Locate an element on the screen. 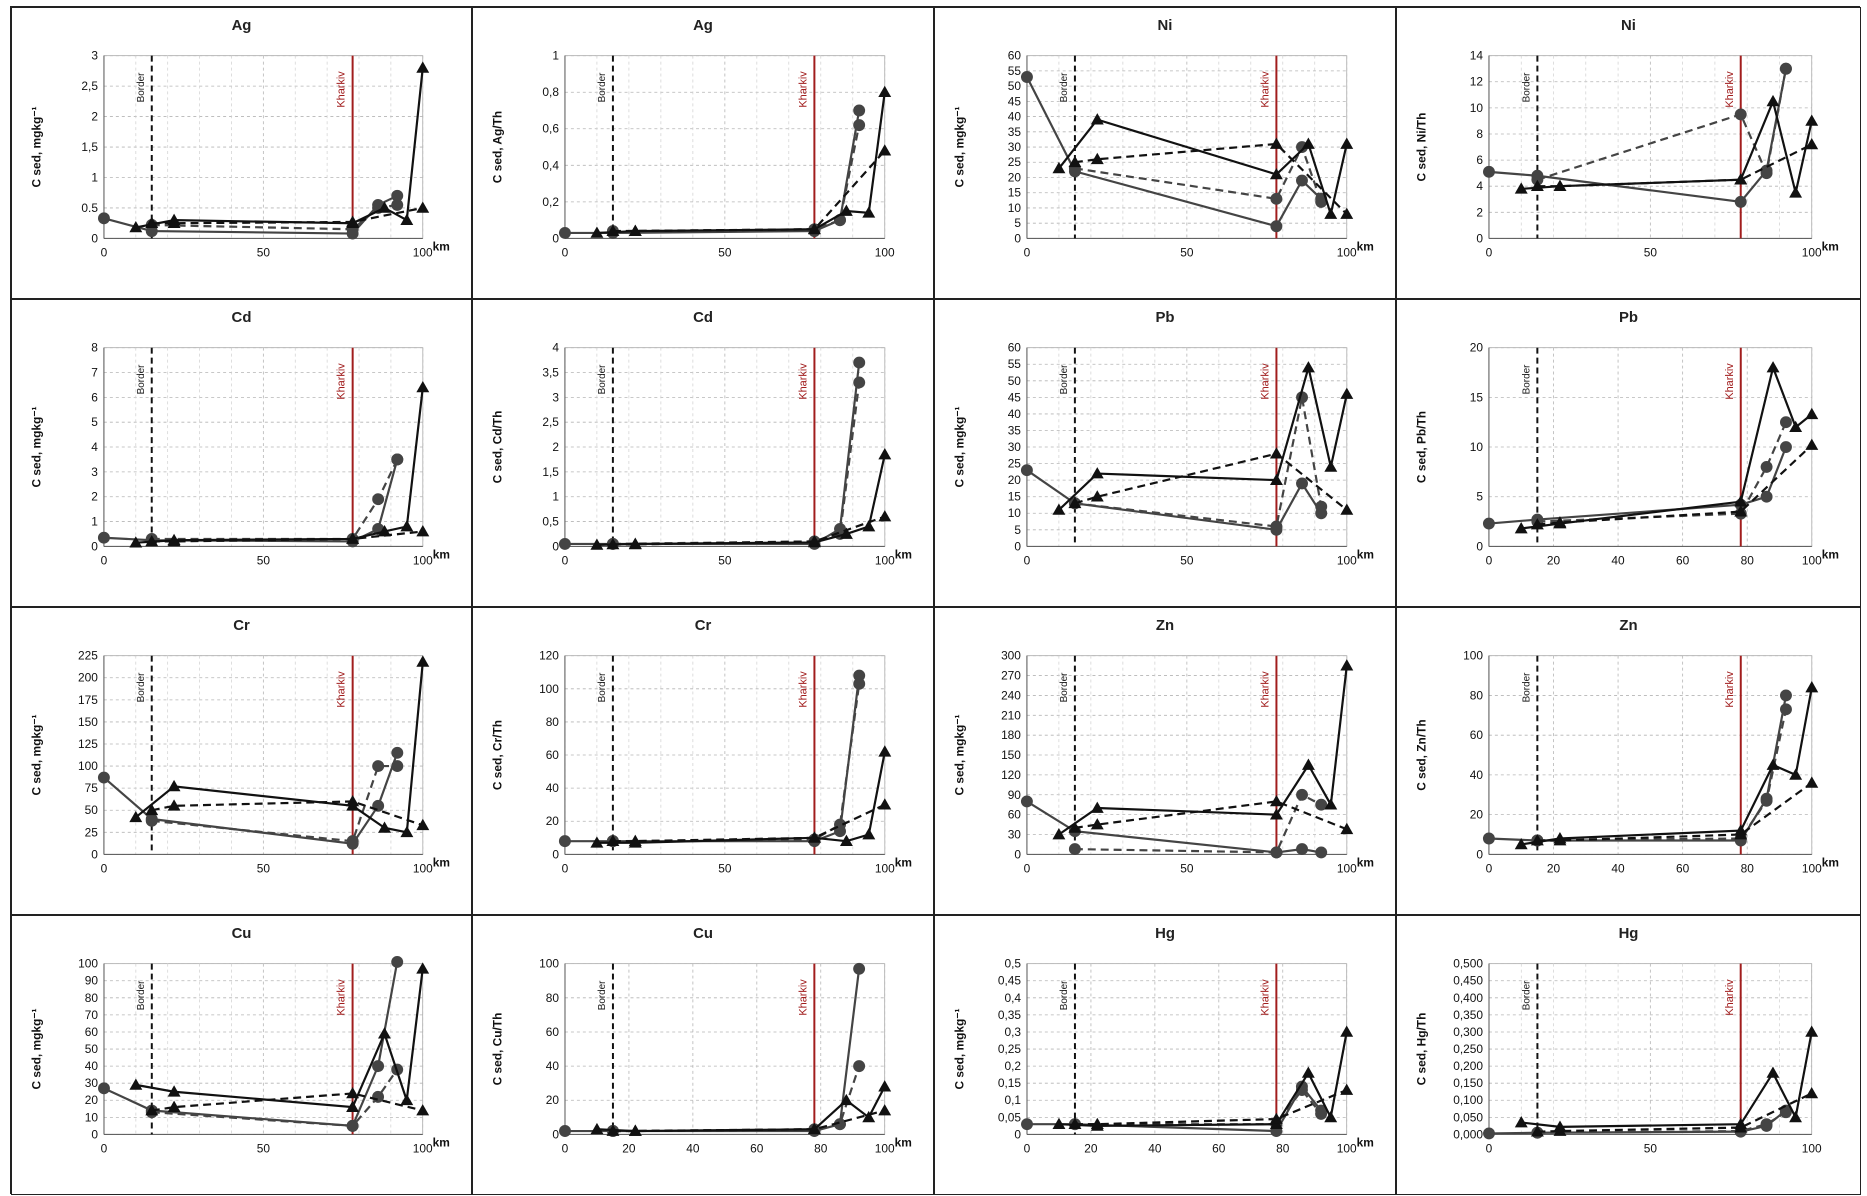  y-tick-label: 0,350 is located at coordinates (1468, 1015).